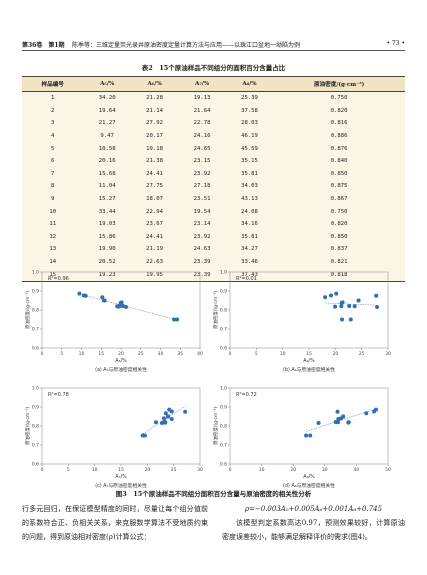  Describe the element at coordinates (202, 98) in the screenshot. I see `table-cell: 19.13` at that location.